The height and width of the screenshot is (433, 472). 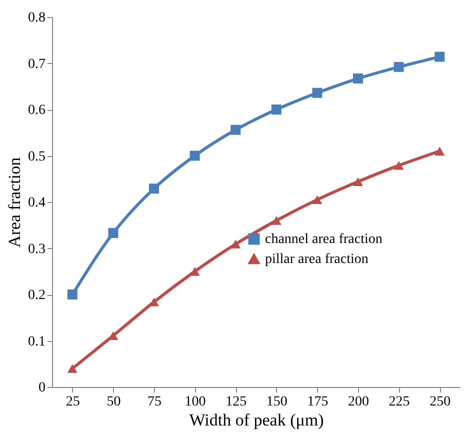 I want to click on y-tick-label: 0, so click(x=42, y=388).